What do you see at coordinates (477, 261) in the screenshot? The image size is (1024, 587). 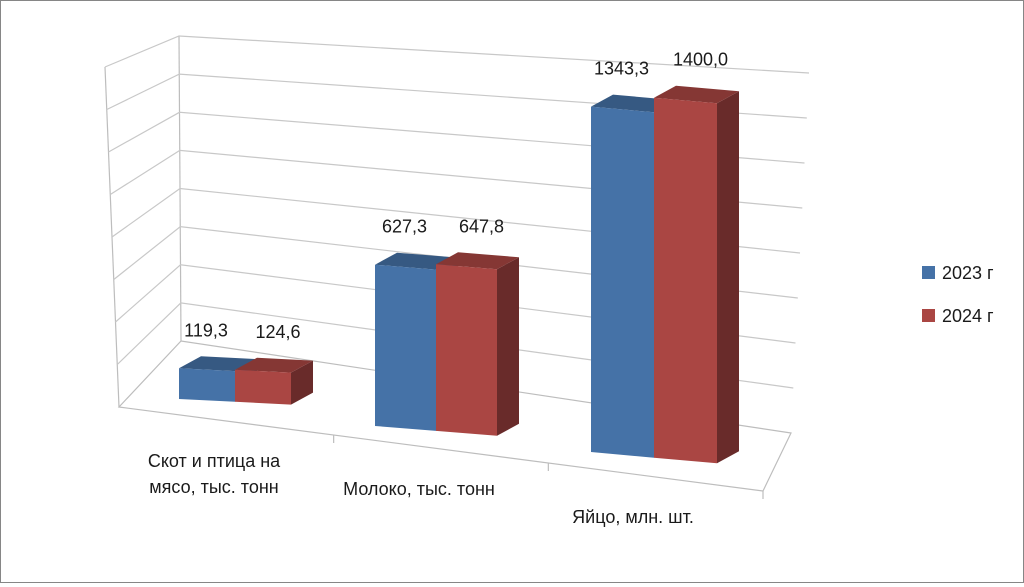 I see `bar-2-2024-top` at bounding box center [477, 261].